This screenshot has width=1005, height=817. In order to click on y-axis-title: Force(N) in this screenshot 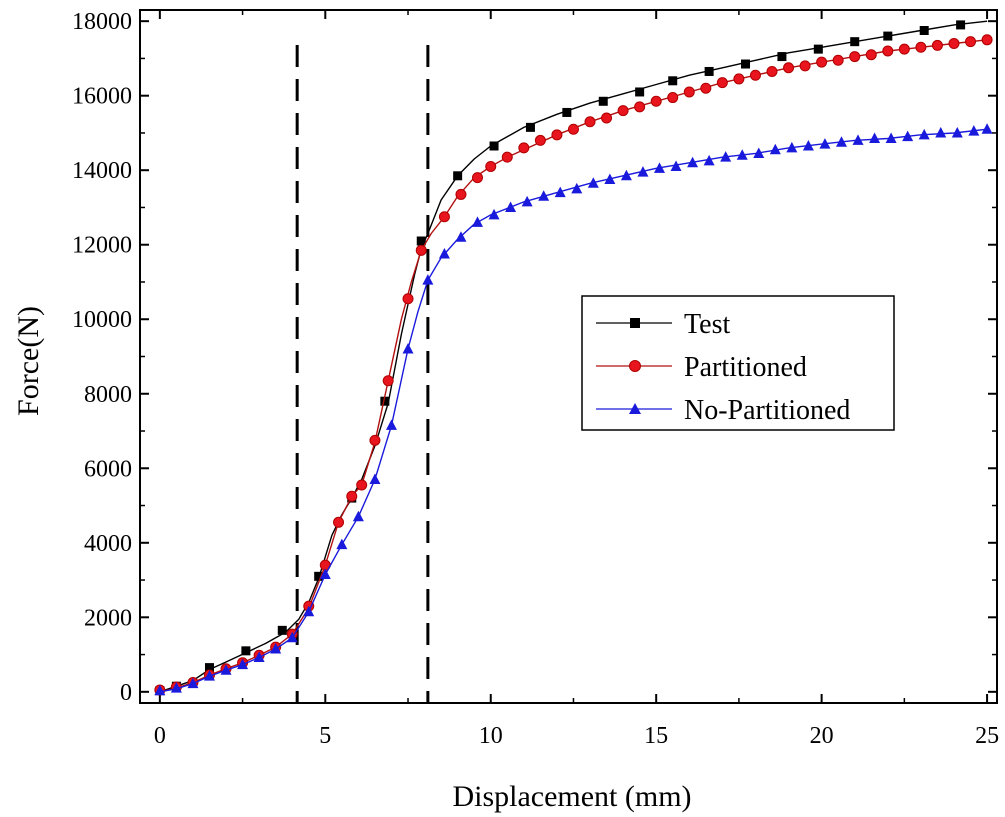, I will do `click(28, 361)`.